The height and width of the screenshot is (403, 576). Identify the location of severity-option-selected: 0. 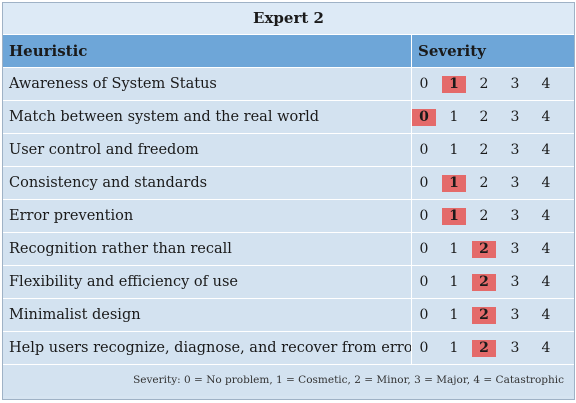
(424, 117).